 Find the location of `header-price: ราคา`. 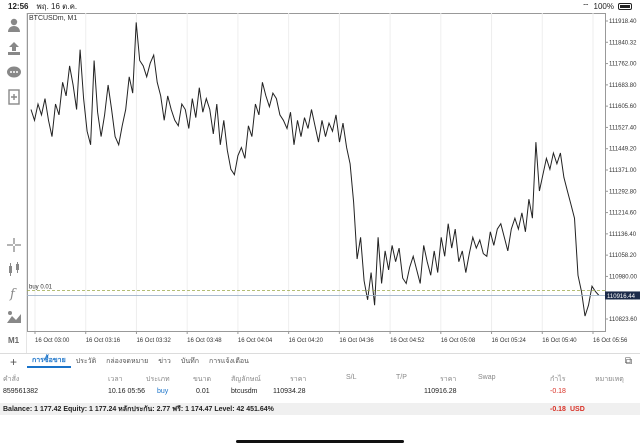

header-price: ราคา is located at coordinates (298, 379).